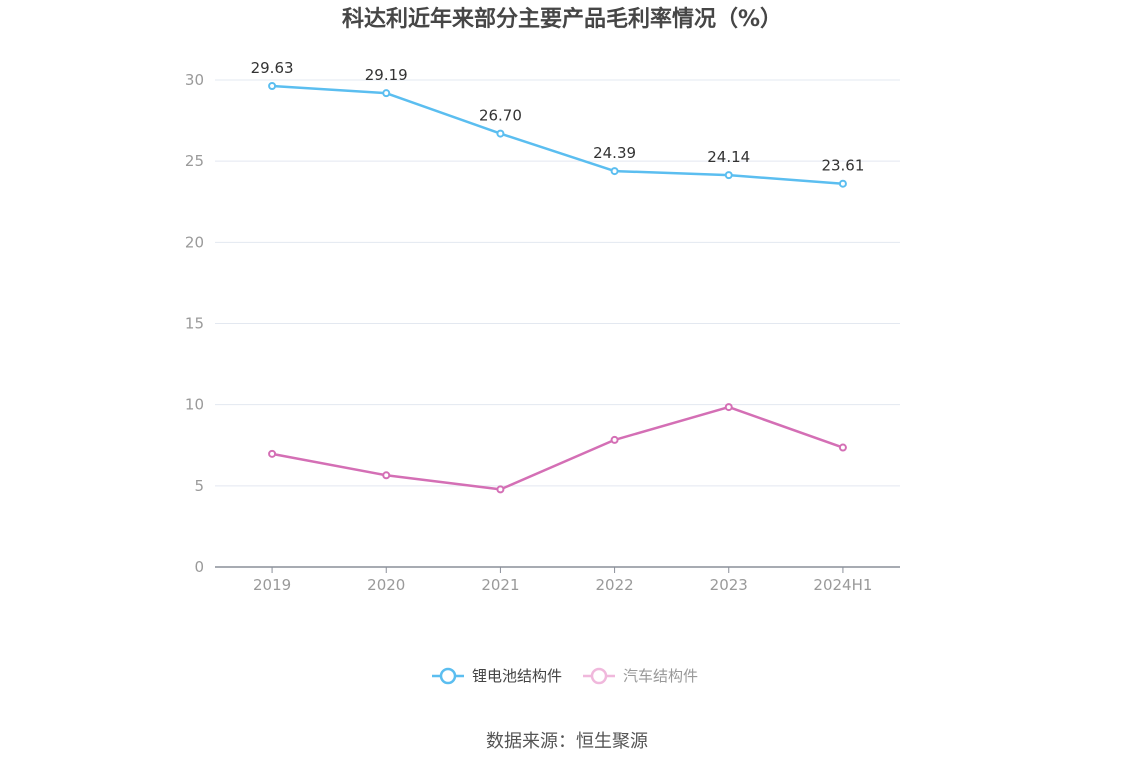 This screenshot has height=766, width=1134. Describe the element at coordinates (557, 580) in the screenshot. I see `x-axis: 2019 2020 2021 2022 2023 2024H1` at that location.